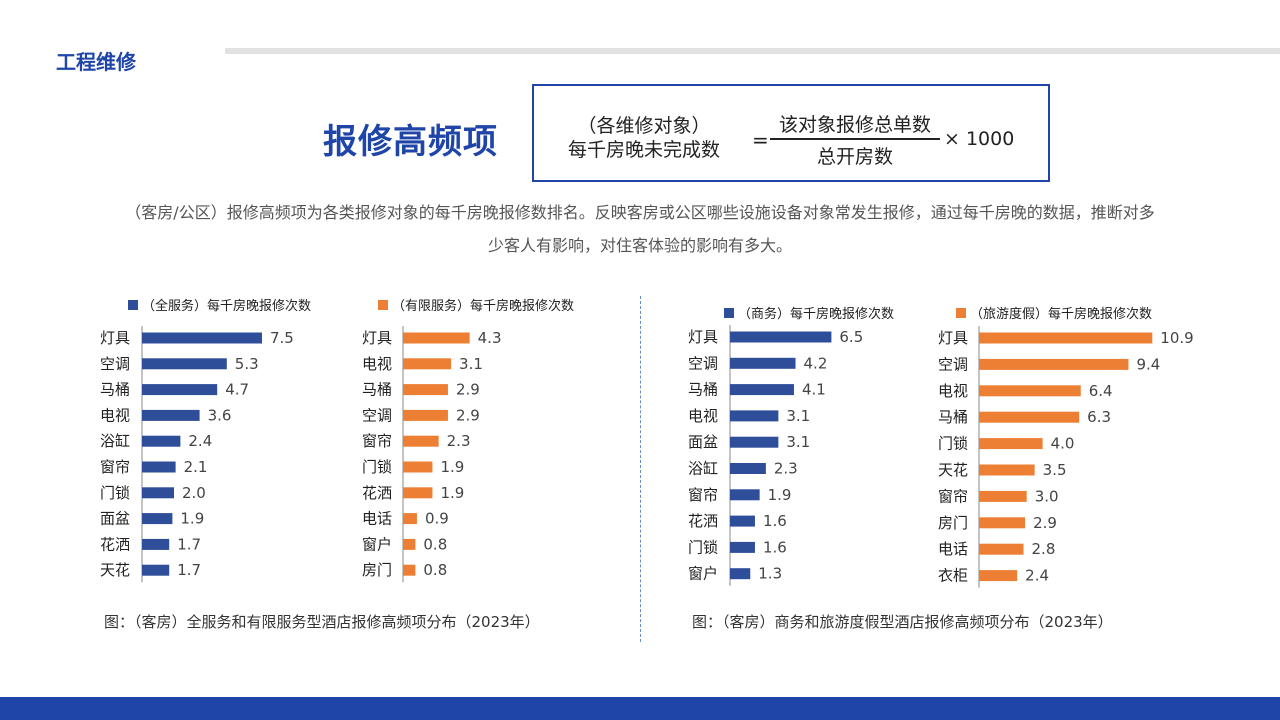  Describe the element at coordinates (220, 415) in the screenshot. I see `chart1-value-label: 3.6` at that location.